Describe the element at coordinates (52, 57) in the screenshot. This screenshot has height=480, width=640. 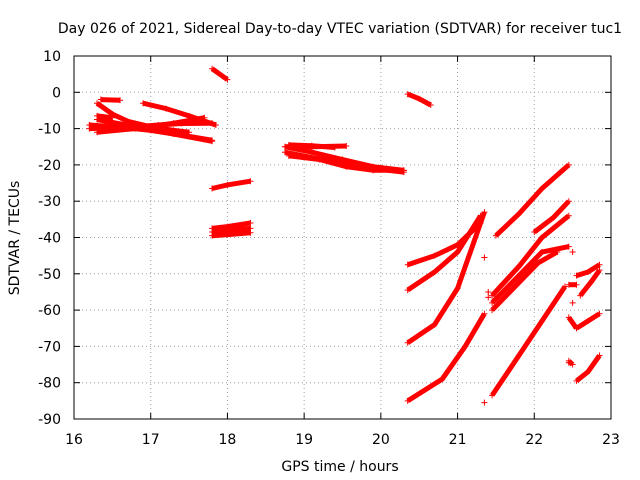
I see `y-tick-label: 10` at that location.